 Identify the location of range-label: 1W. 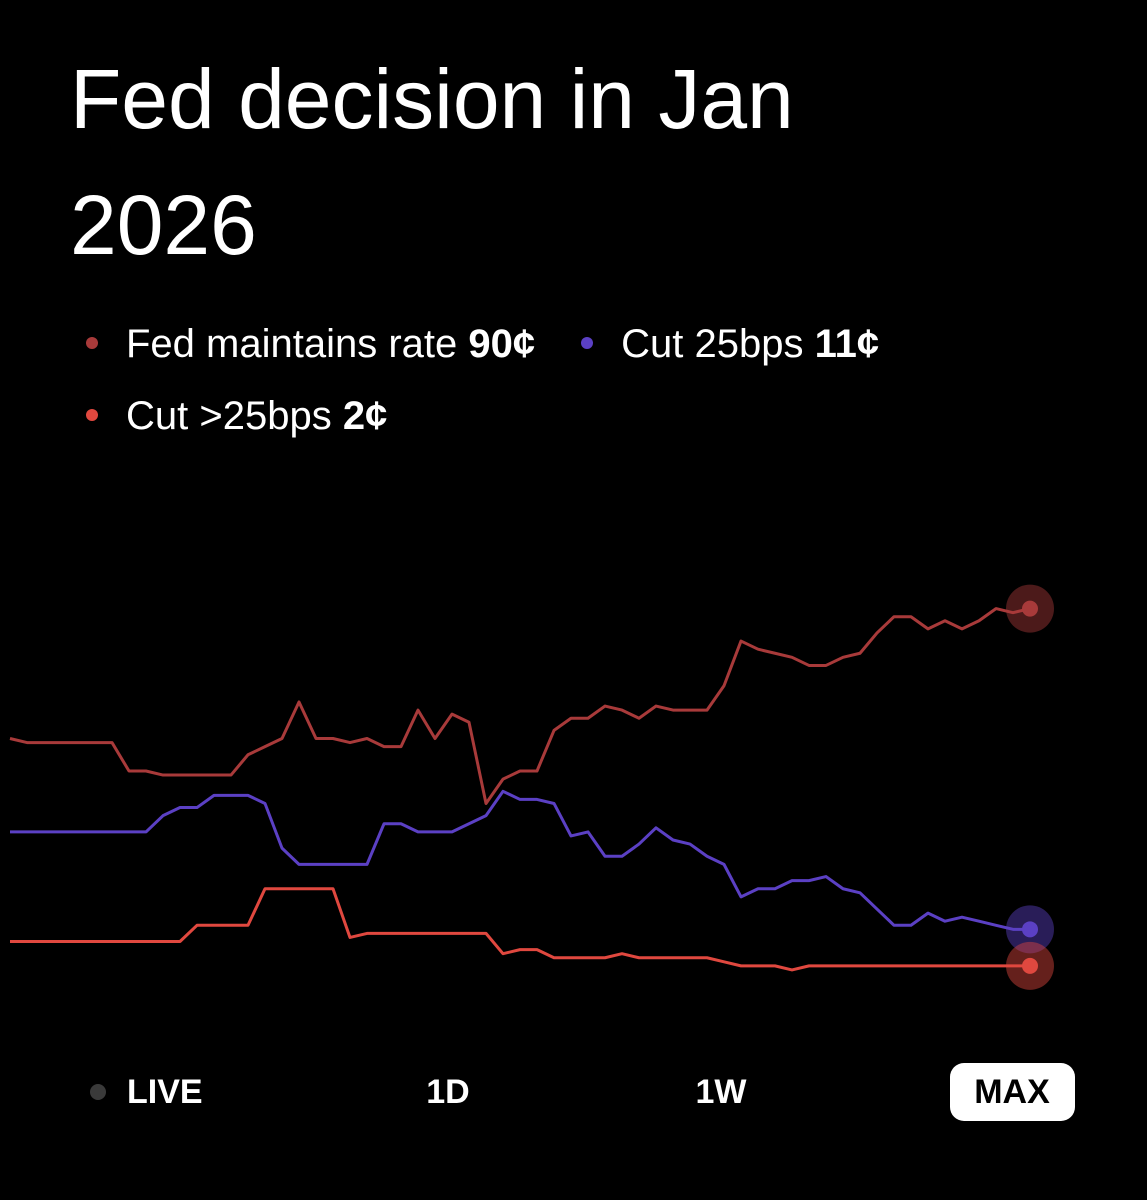
(722, 1092).